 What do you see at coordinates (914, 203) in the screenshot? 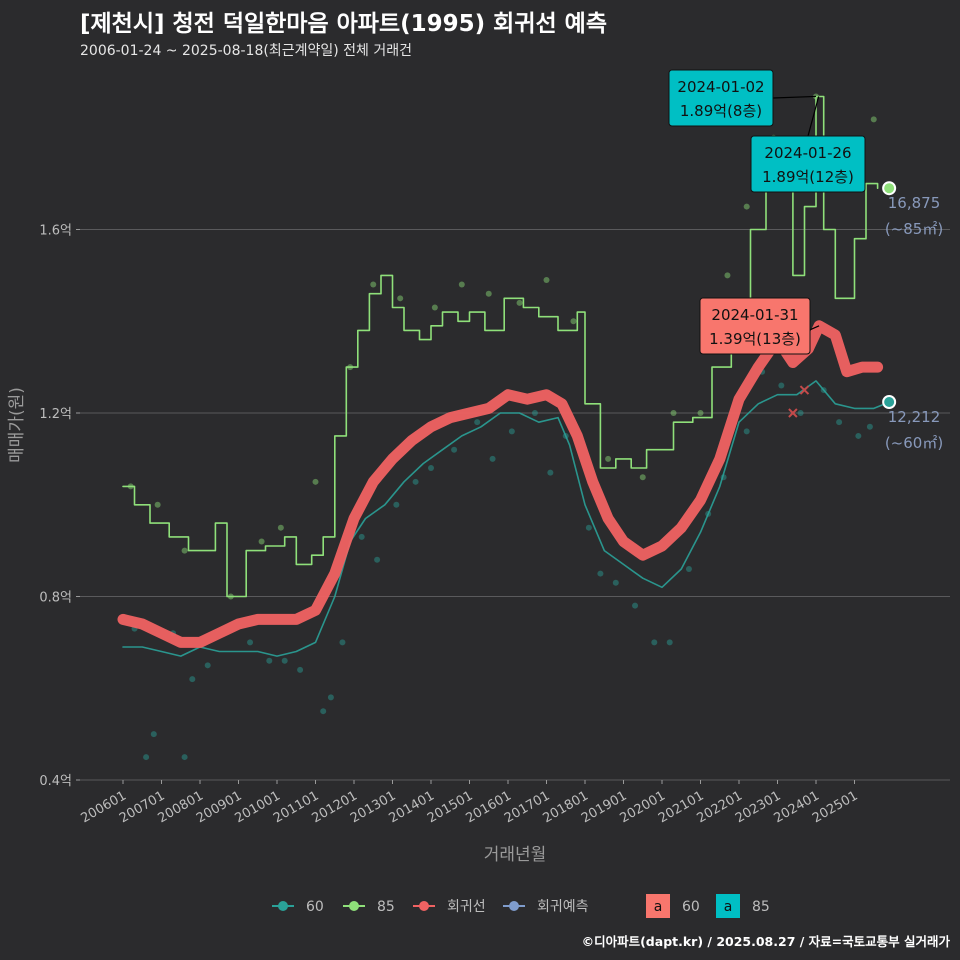
I see `end-value-label: 16,875` at bounding box center [914, 203].